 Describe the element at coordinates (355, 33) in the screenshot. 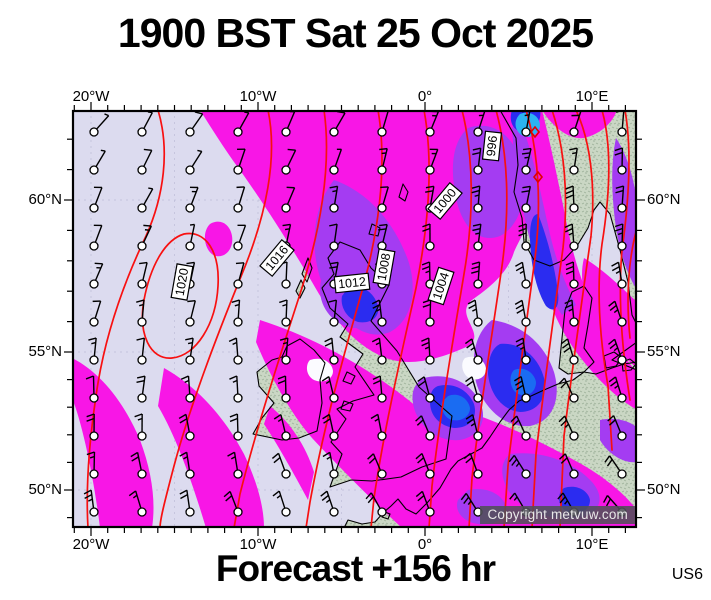

I see `map-title: 1900 BST Sat 25 Oct 2025` at that location.